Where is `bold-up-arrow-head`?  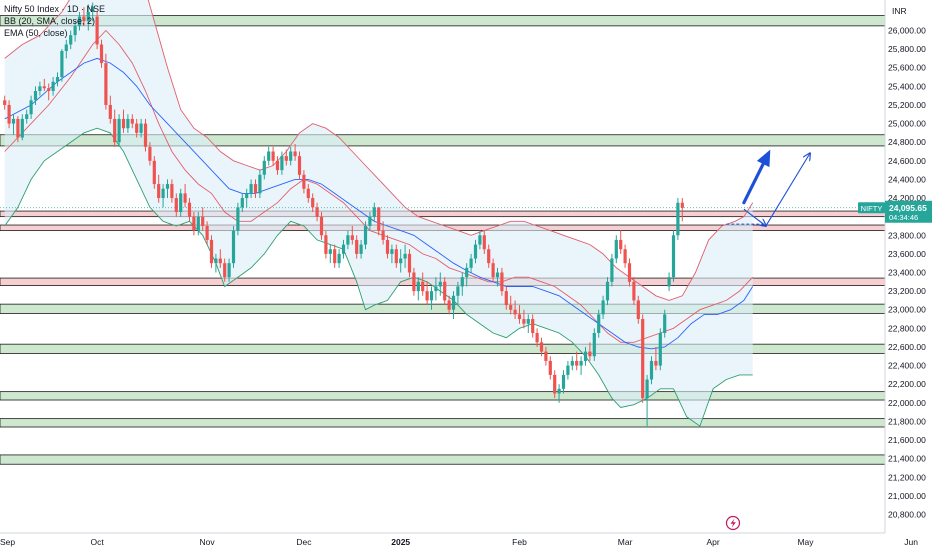
bold-up-arrow-head is located at coordinates (763, 158).